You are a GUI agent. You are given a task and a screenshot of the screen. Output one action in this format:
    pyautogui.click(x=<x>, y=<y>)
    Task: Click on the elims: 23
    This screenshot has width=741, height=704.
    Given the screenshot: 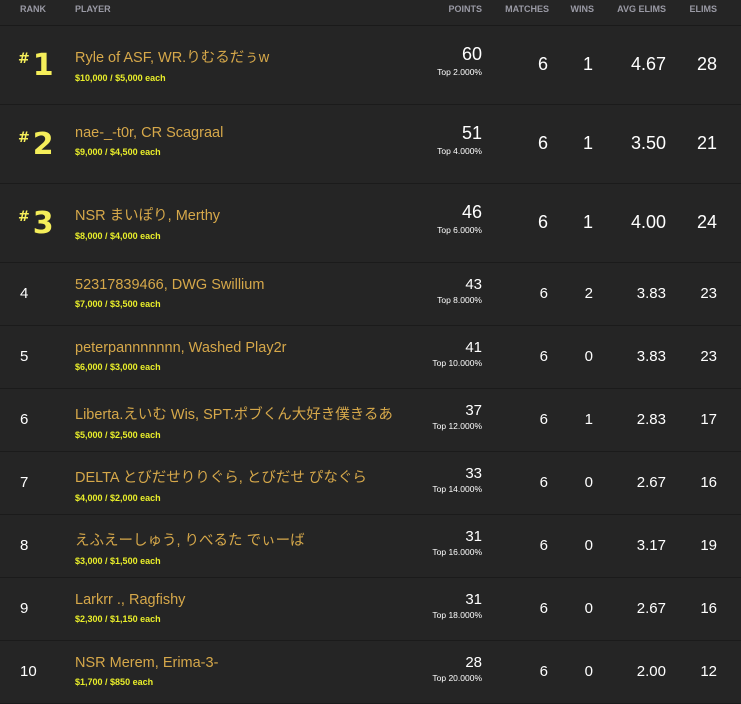 What is the action you would take?
    pyautogui.click(x=708, y=356)
    